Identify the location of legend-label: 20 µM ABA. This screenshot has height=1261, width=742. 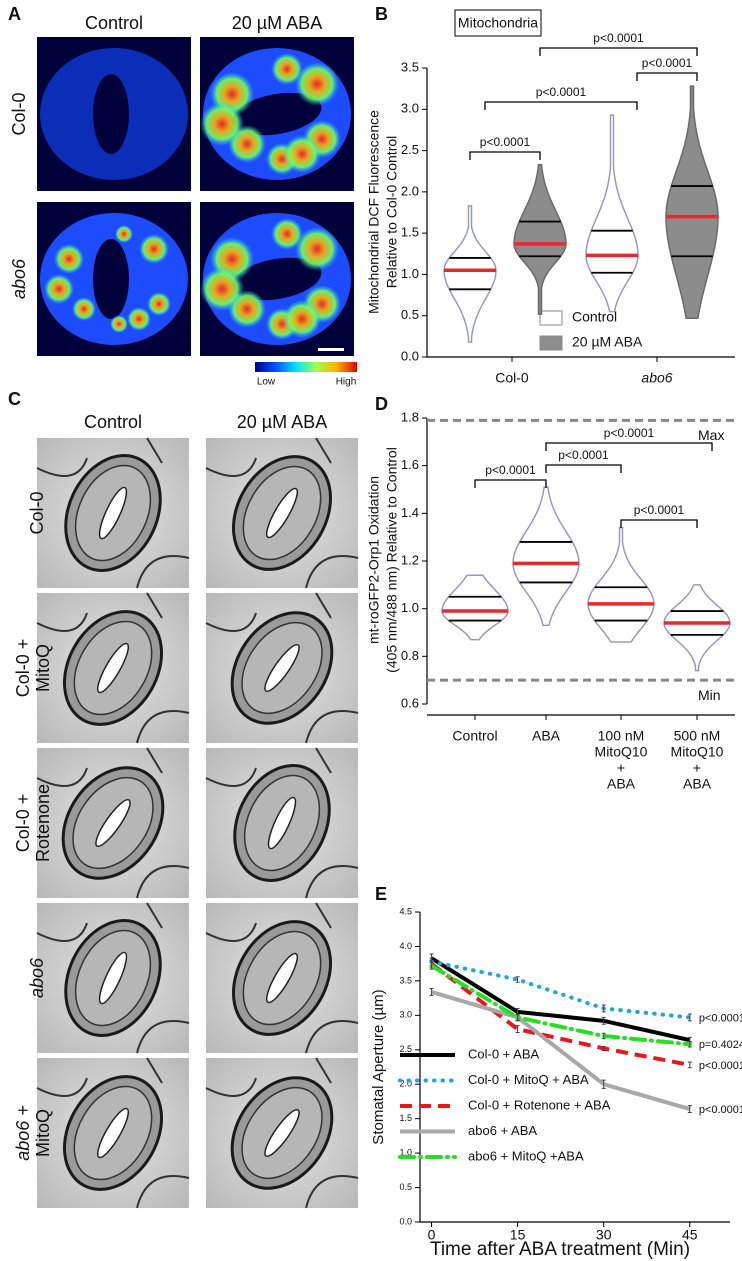
(607, 342).